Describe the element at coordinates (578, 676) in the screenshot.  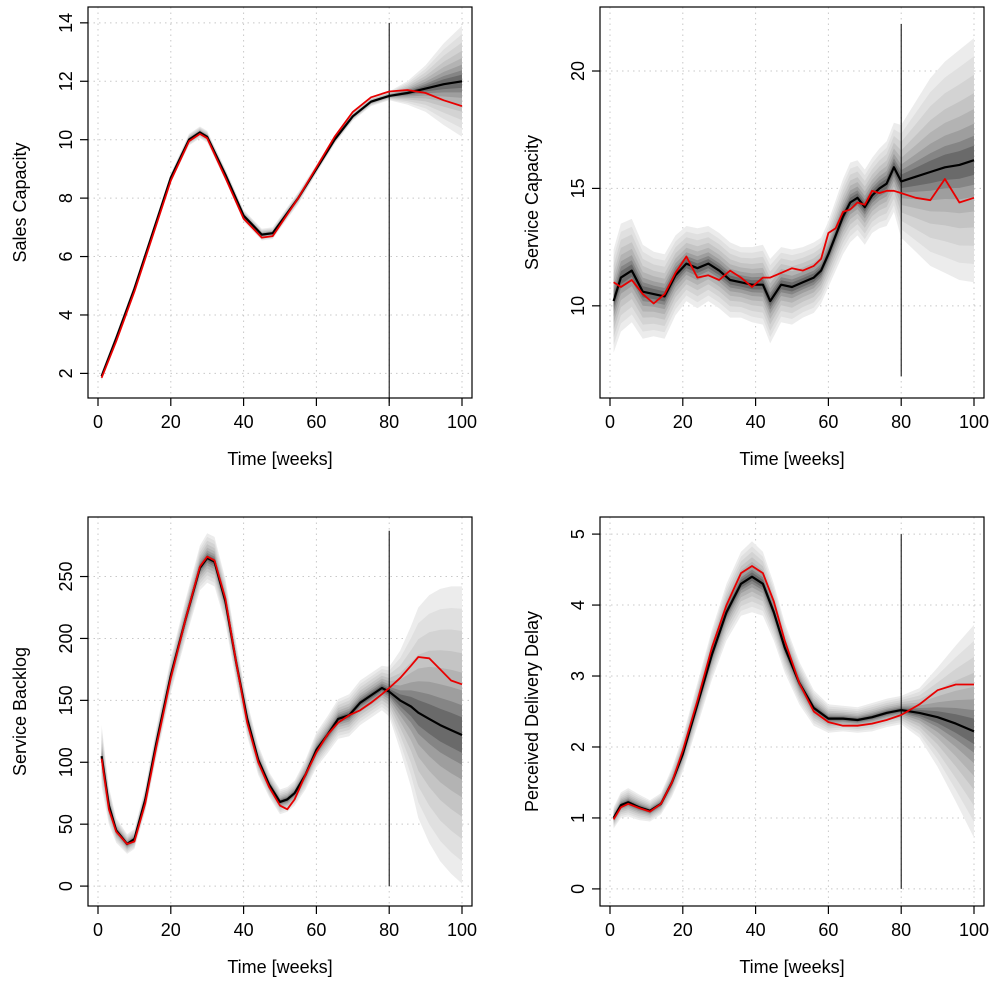
I see `y-tick-label: 3` at that location.